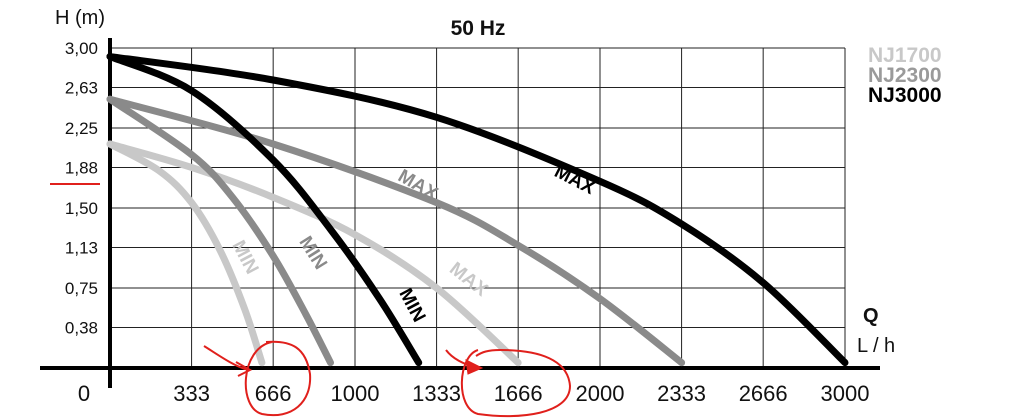 Image resolution: width=1024 pixels, height=419 pixels. Describe the element at coordinates (600, 393) in the screenshot. I see `x-tick-label: 2000` at that location.